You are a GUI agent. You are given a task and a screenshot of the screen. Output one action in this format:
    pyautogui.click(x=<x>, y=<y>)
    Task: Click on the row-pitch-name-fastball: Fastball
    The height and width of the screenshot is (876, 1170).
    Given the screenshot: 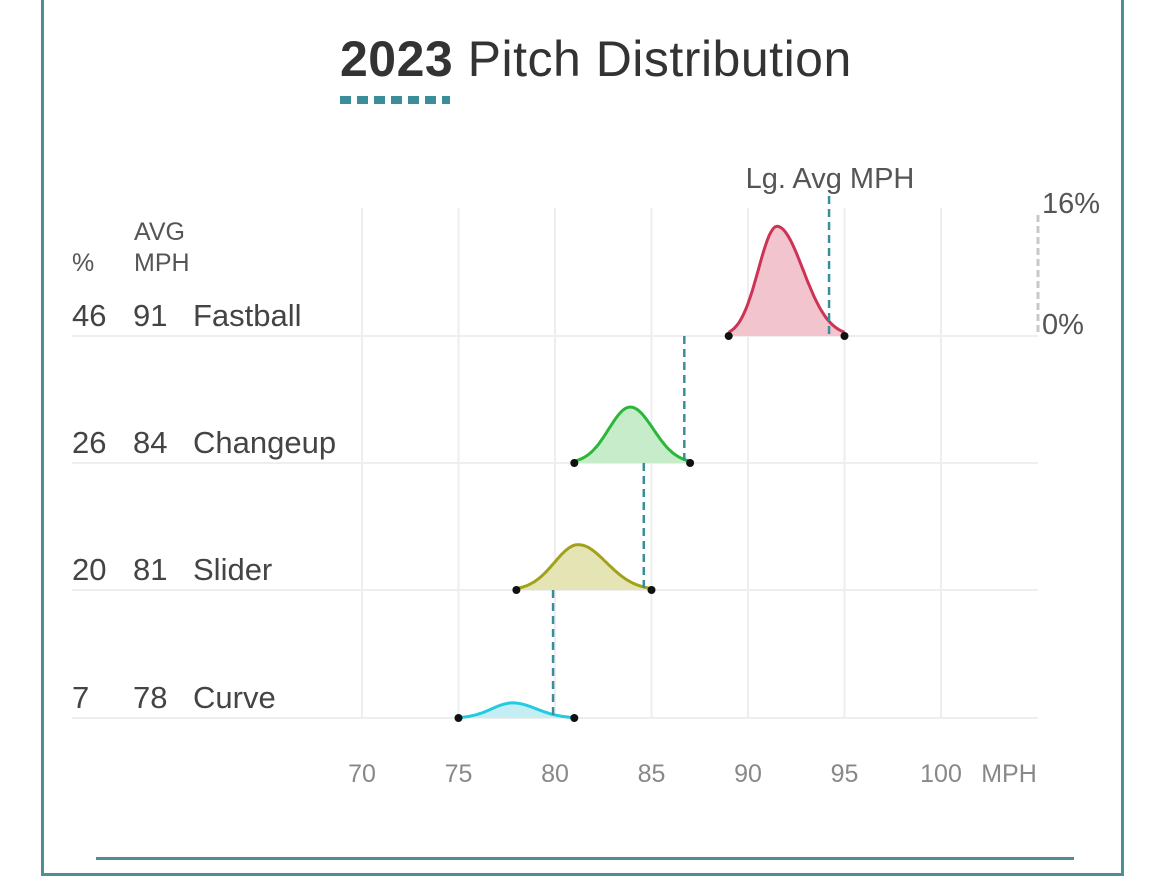 What is the action you would take?
    pyautogui.click(x=247, y=315)
    